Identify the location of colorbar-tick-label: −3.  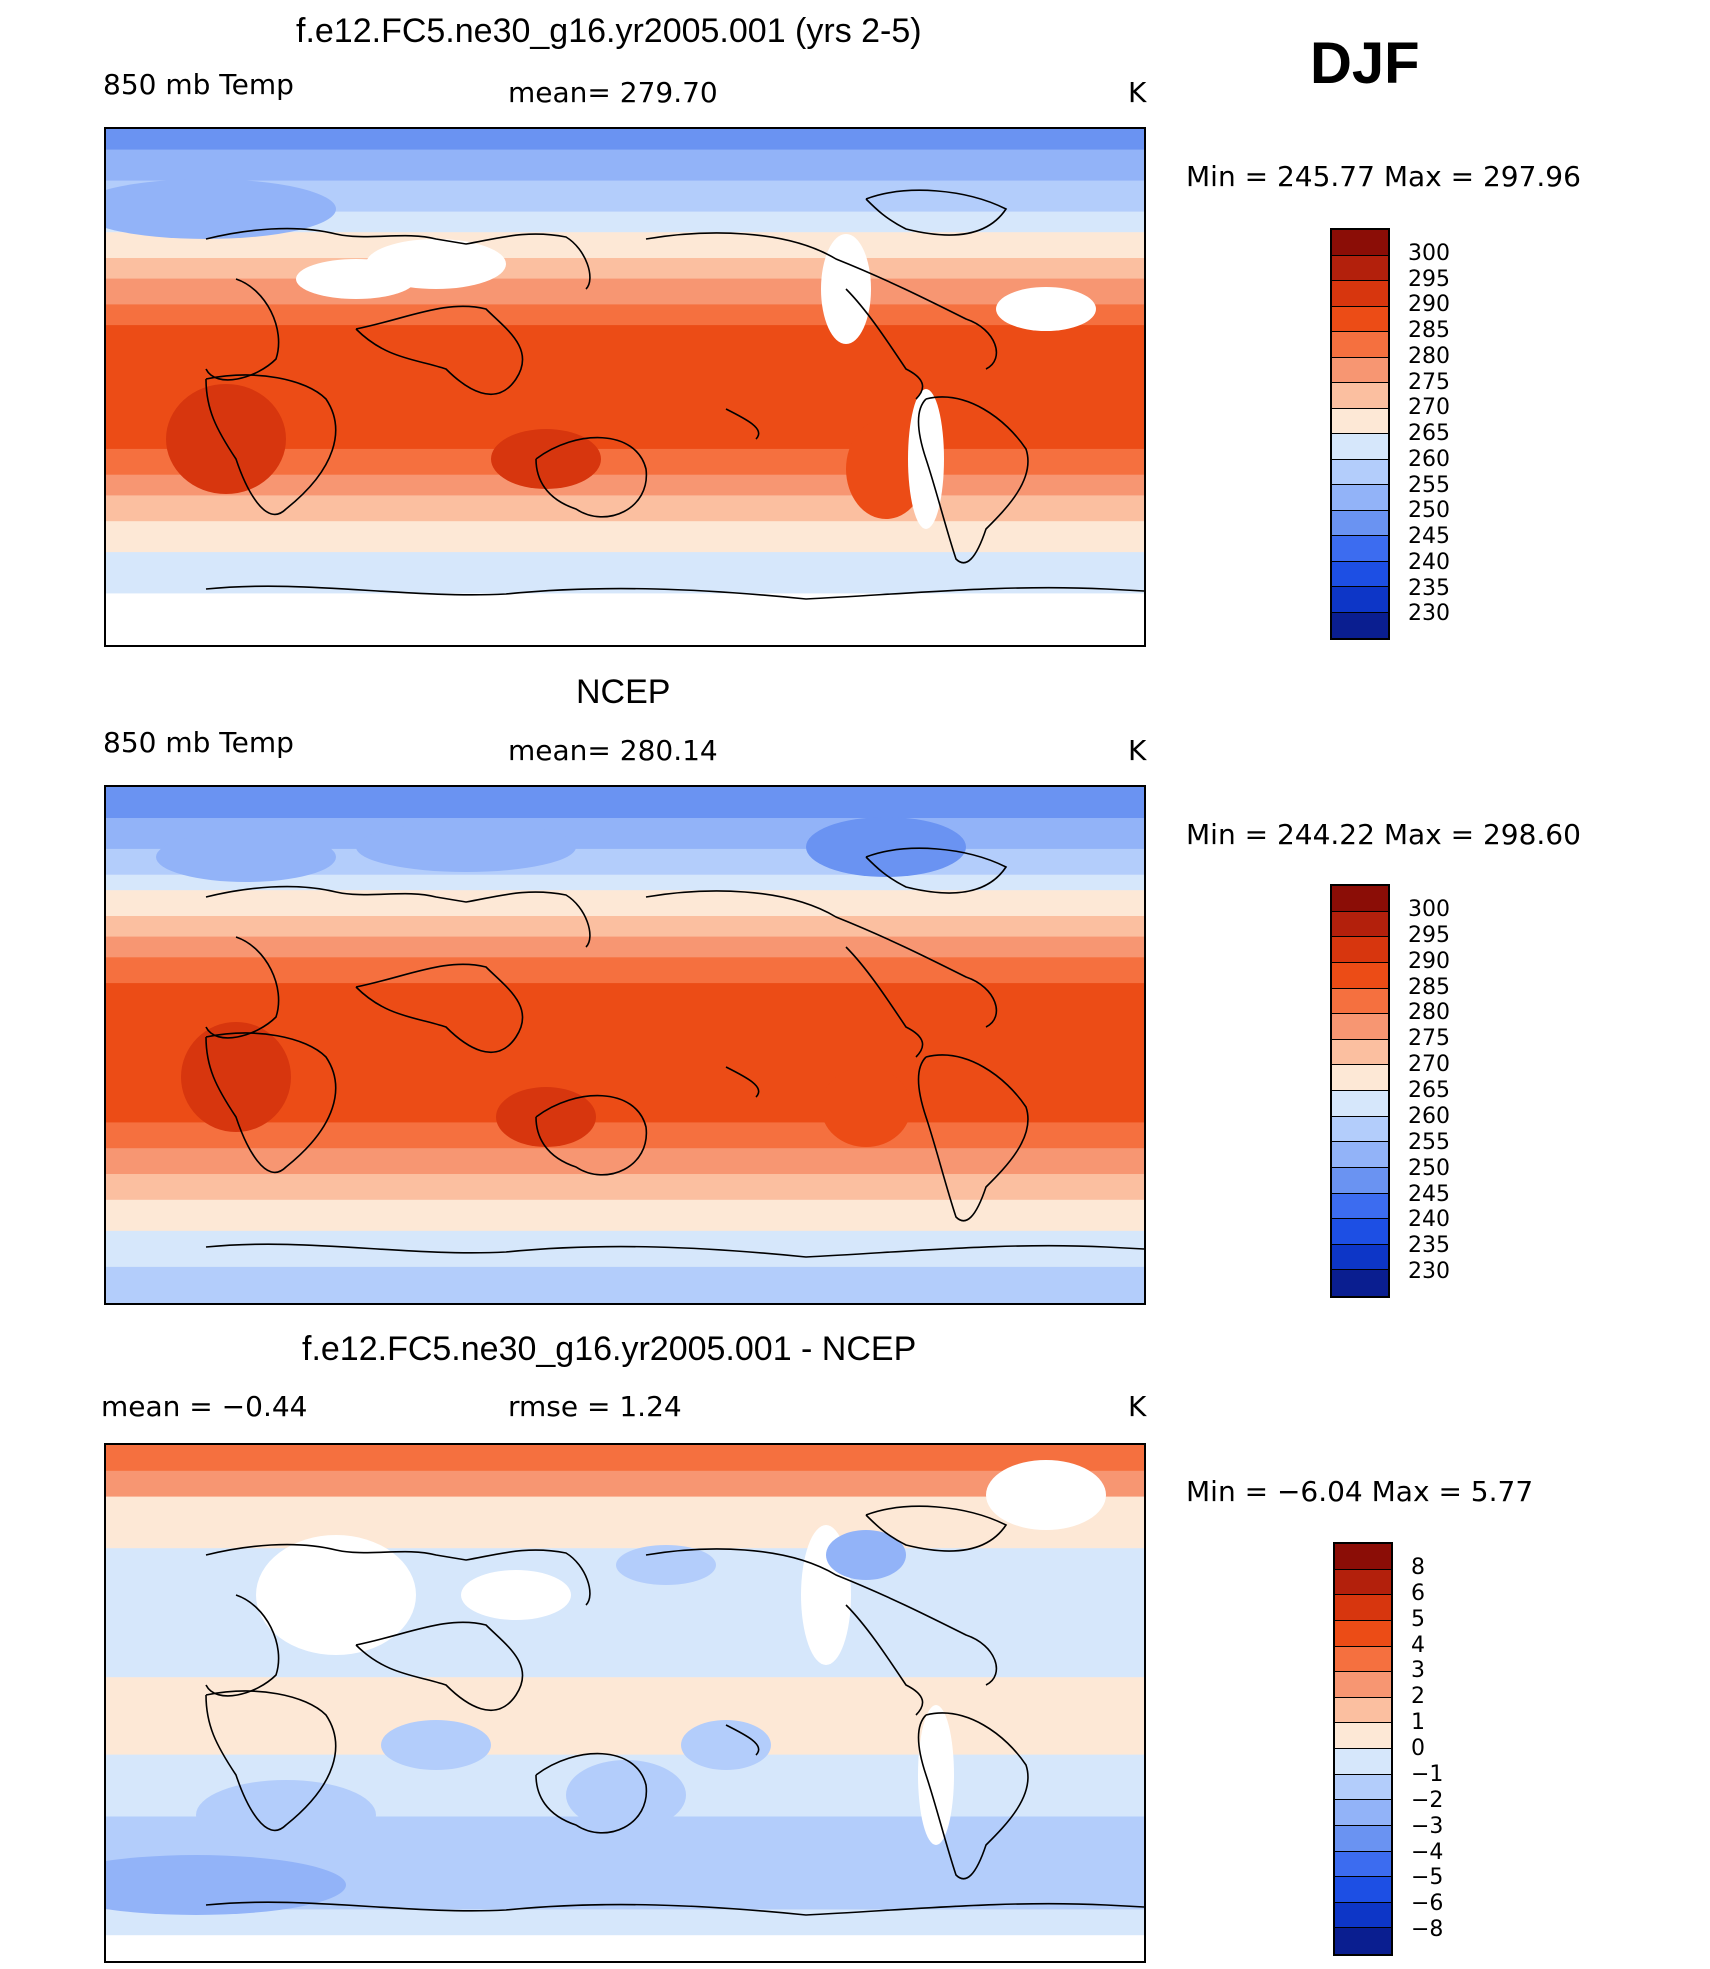
(1427, 1826).